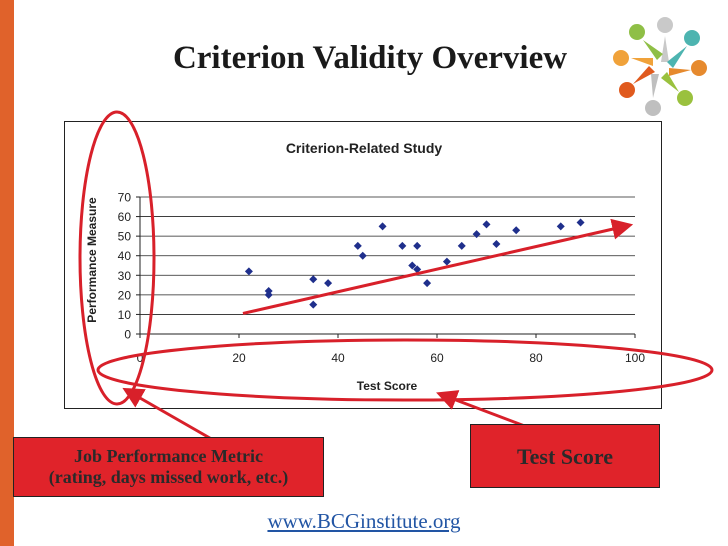  What do you see at coordinates (125, 276) in the screenshot?
I see `y-tick-label: 30` at bounding box center [125, 276].